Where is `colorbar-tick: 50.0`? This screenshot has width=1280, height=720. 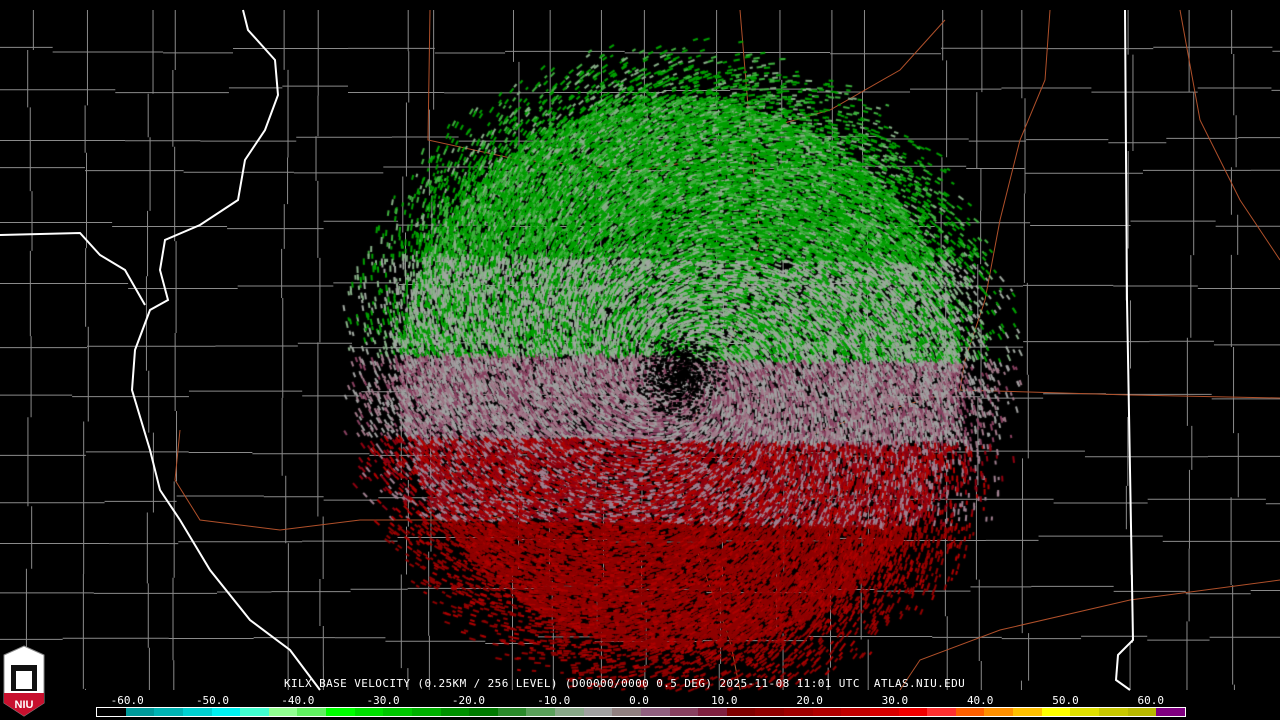 colorbar-tick: 50.0 is located at coordinates (1065, 700).